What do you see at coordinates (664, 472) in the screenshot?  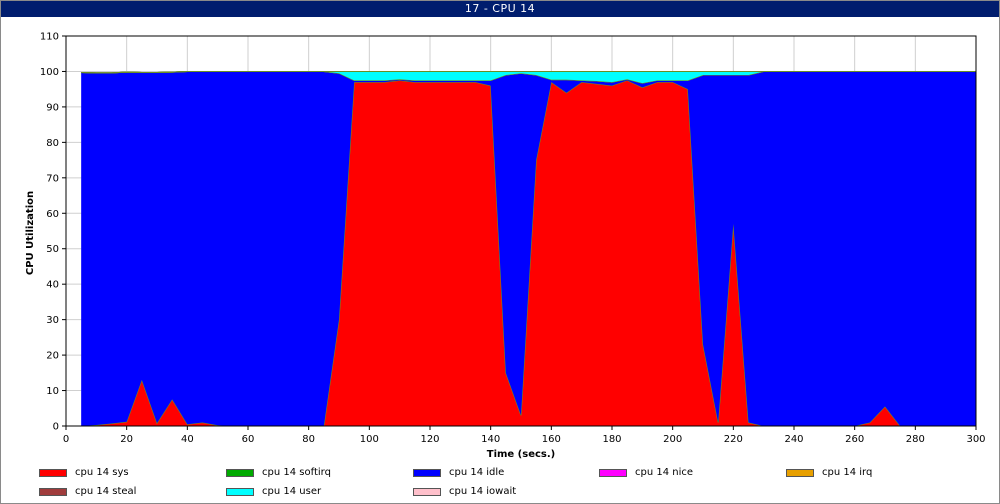 I see `legend-label: cpu 14 nice` at bounding box center [664, 472].